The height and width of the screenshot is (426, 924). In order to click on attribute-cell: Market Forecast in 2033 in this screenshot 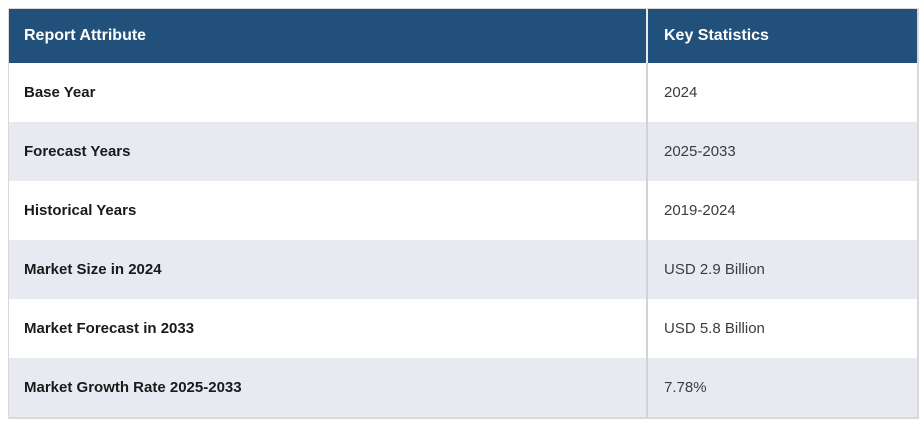, I will do `click(109, 328)`.